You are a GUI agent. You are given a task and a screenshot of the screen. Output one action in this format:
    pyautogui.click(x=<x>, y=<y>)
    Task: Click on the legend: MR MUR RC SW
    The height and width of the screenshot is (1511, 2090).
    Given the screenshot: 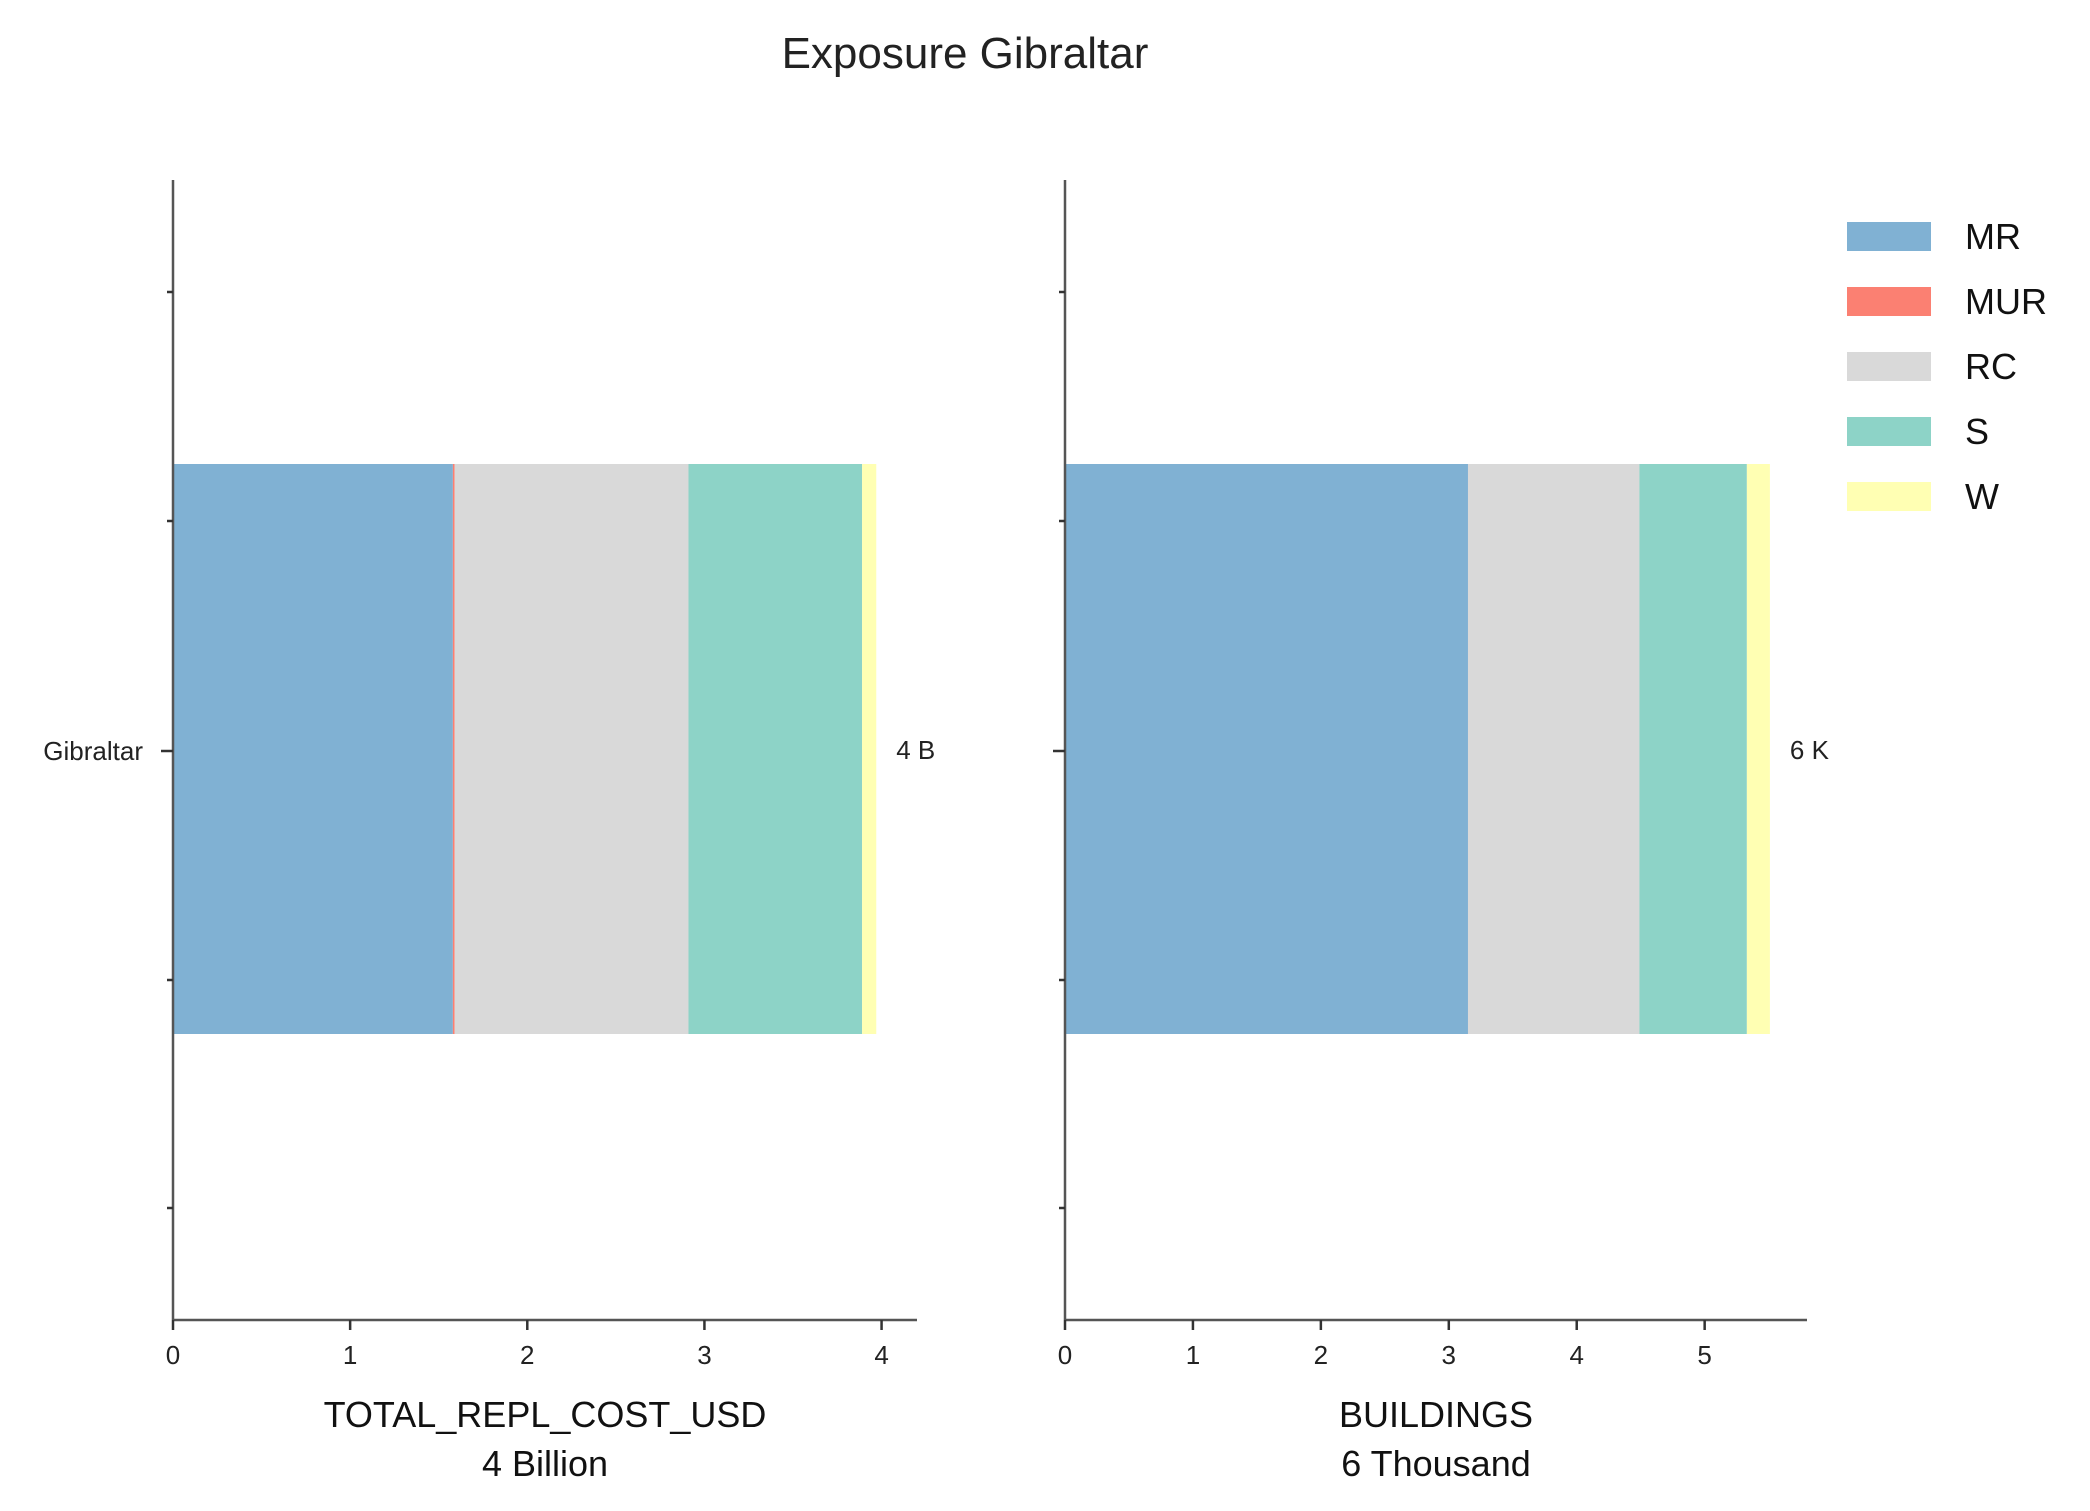 What is the action you would take?
    pyautogui.click(x=1947, y=366)
    